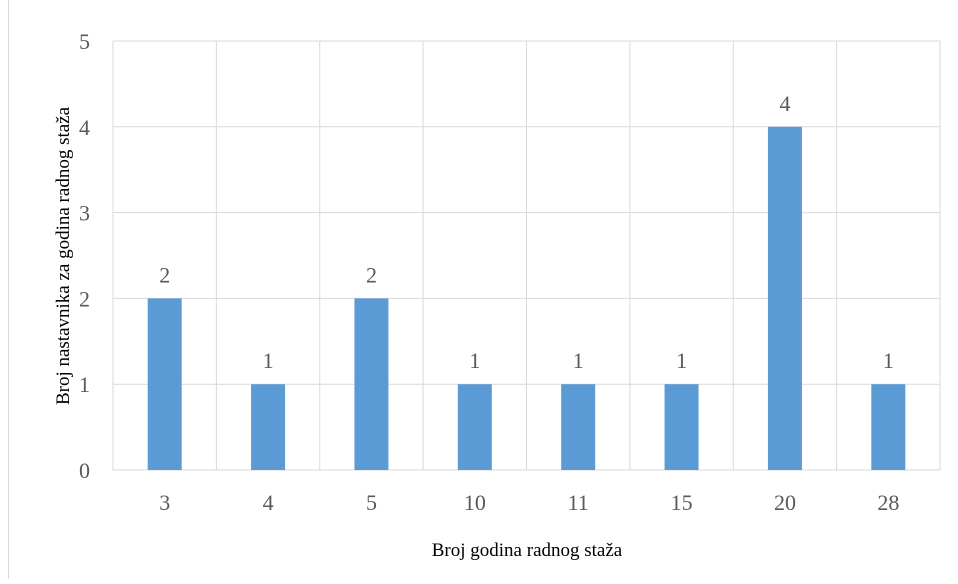  I want to click on x-axis-title: Broj godina radnog staža, so click(527, 550).